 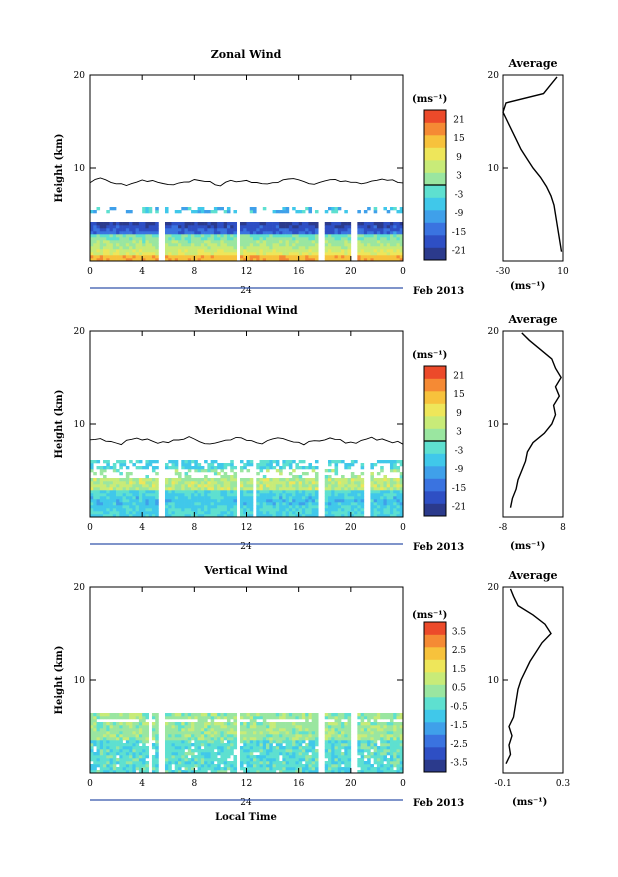 I want to click on x-tick-label: 0, so click(x=403, y=784).